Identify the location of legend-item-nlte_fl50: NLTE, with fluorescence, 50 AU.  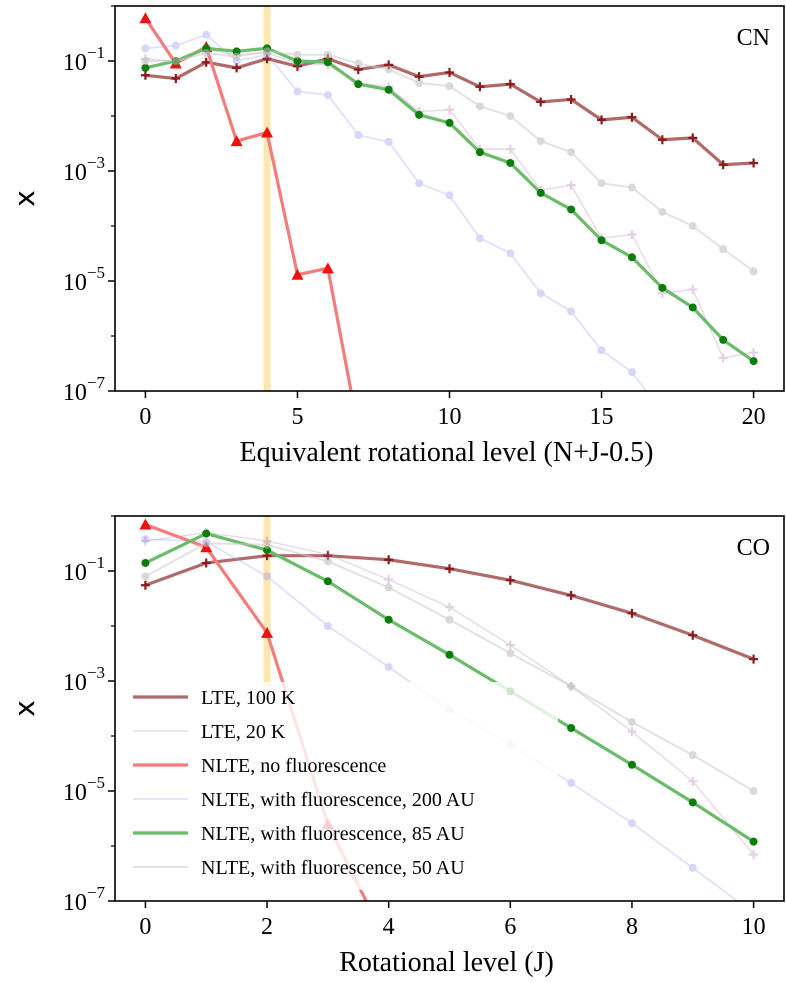
(299, 868).